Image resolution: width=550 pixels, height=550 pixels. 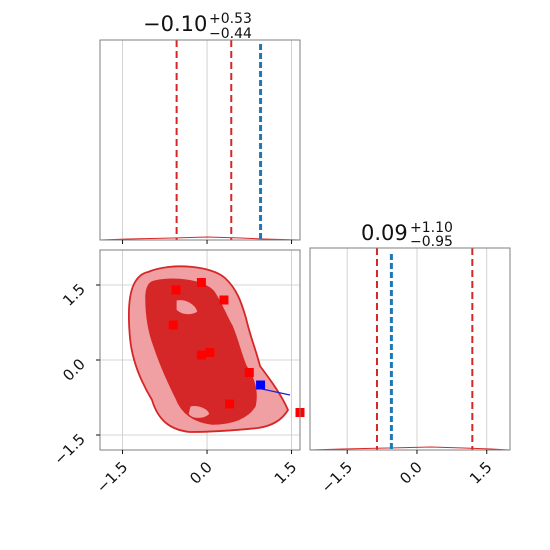 I want to click on hist1-title-plus: +0.53, so click(x=230, y=19).